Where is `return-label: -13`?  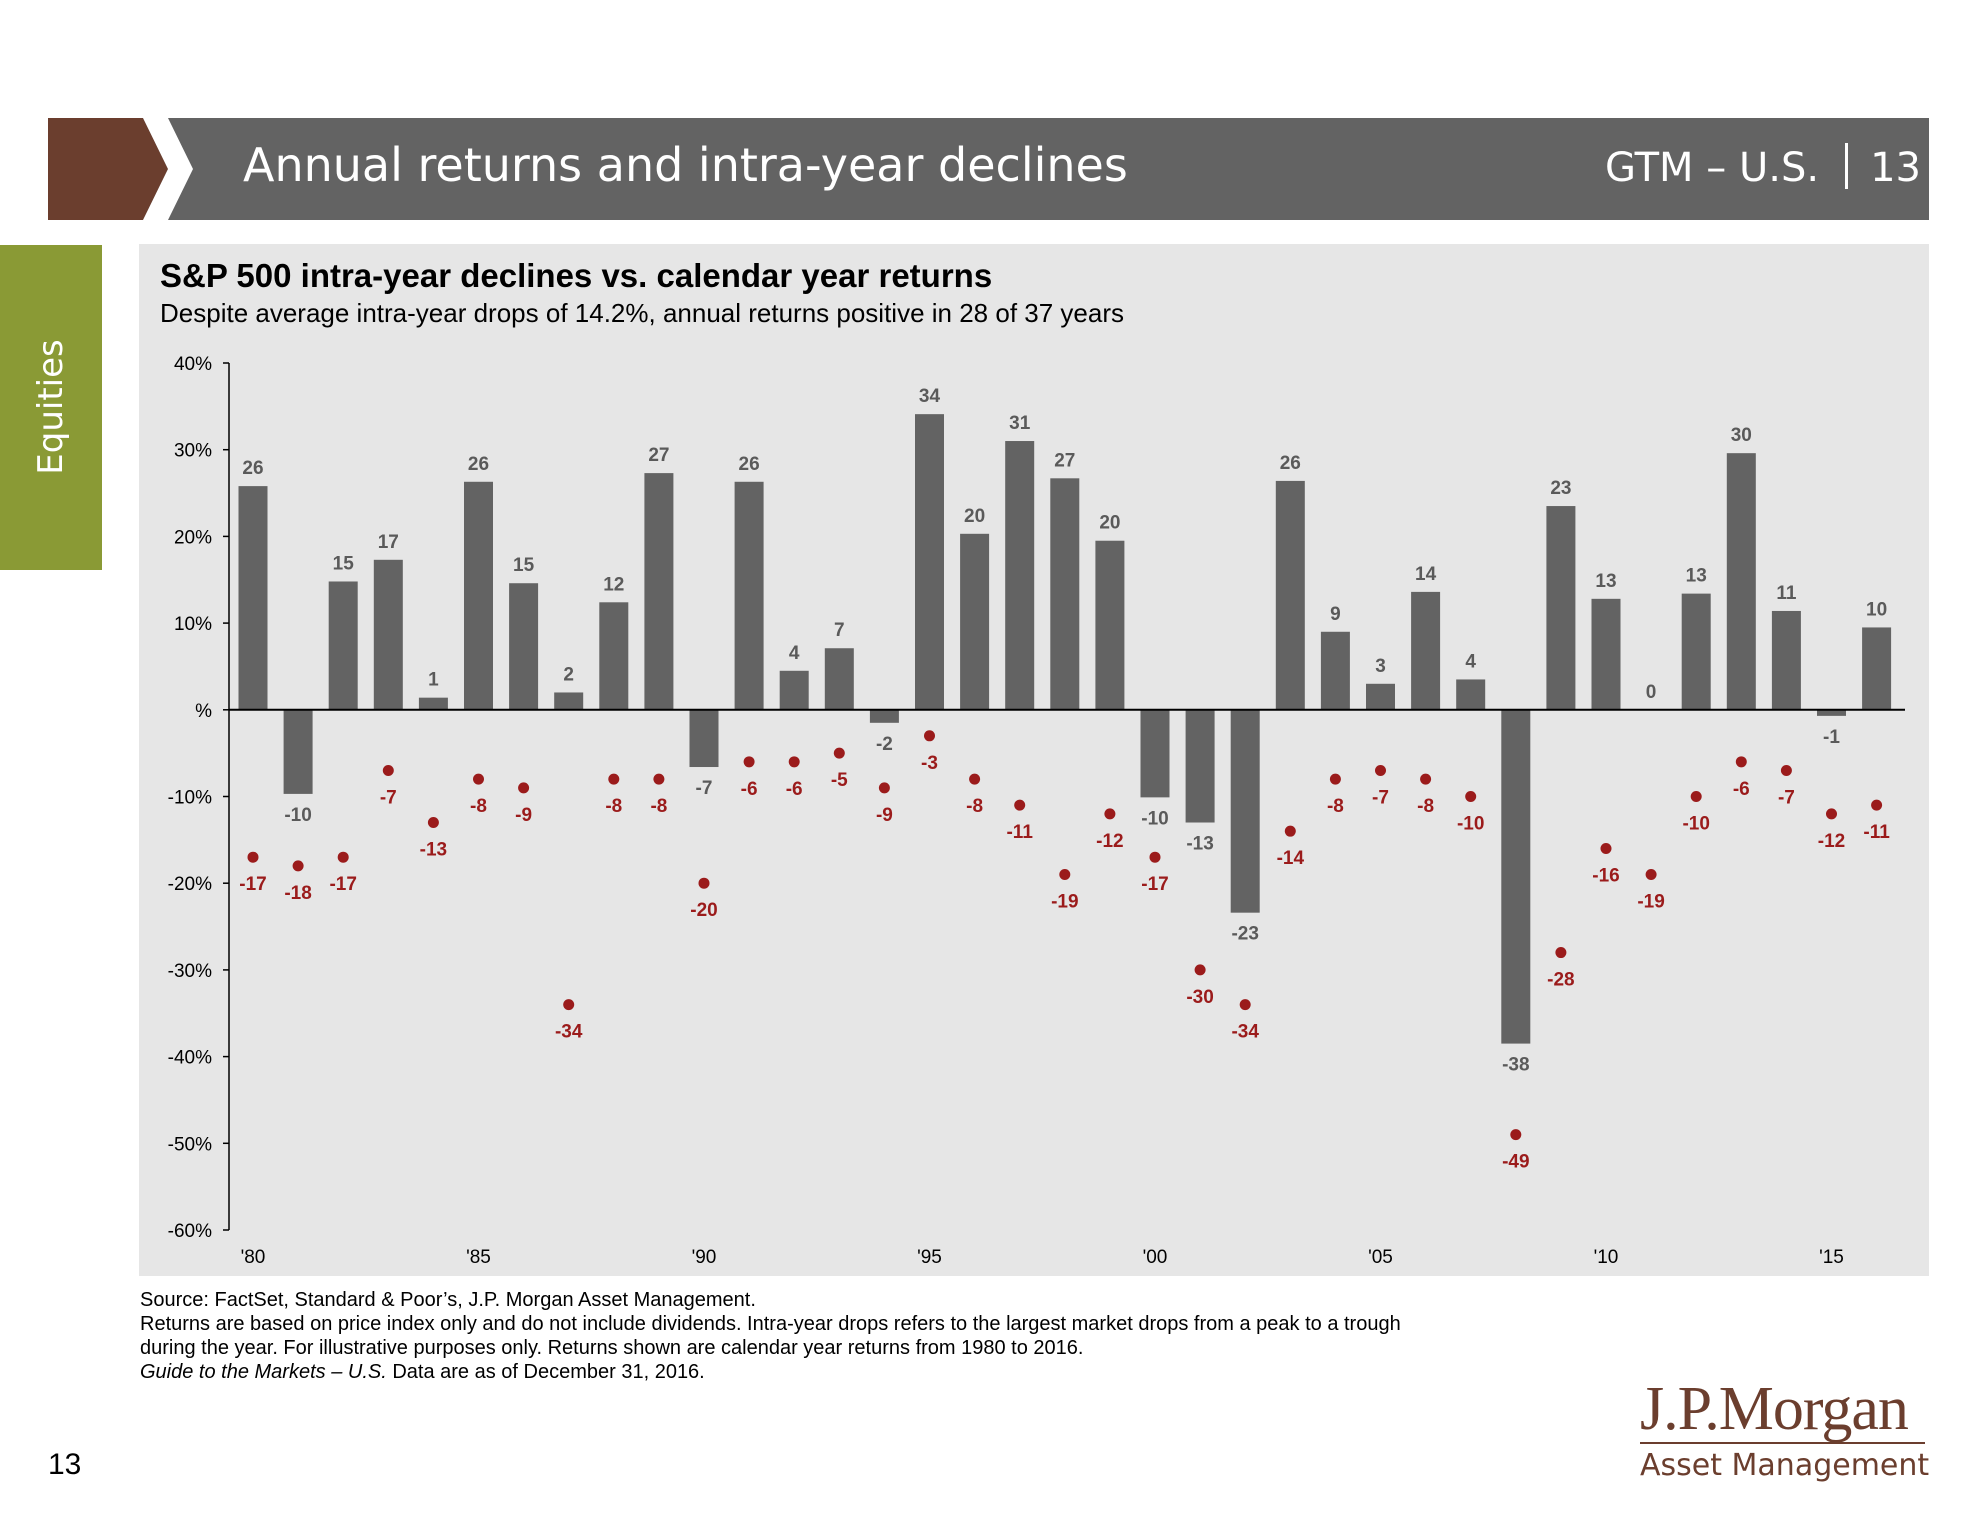
return-label: -13 is located at coordinates (1199, 844).